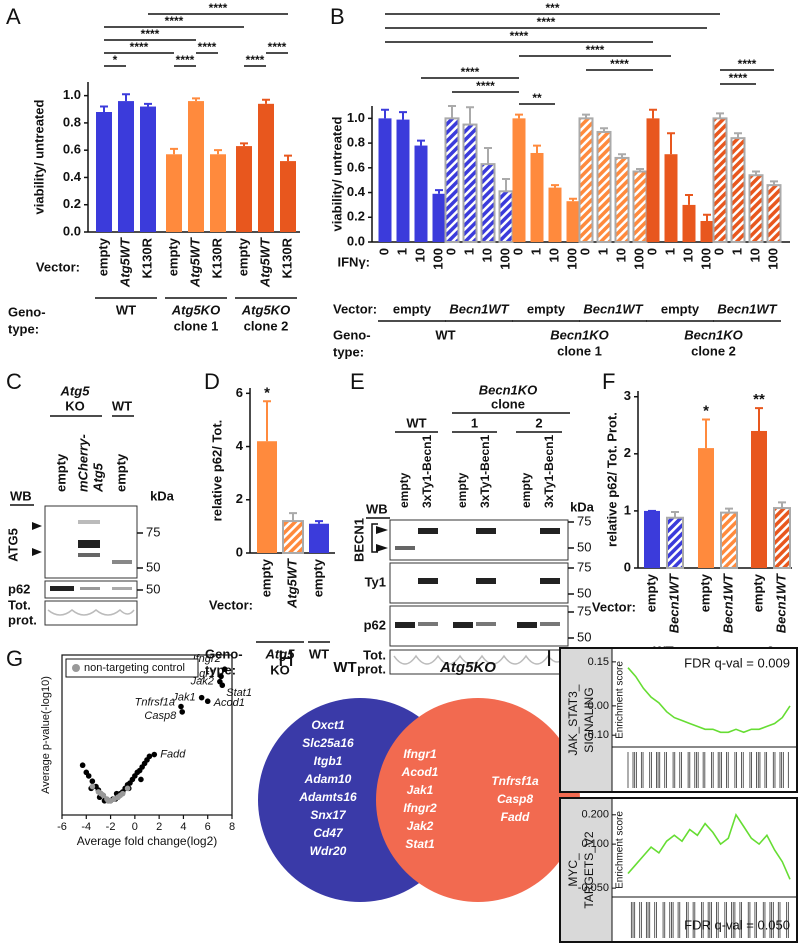 The image size is (800, 945). Describe the element at coordinates (627, 509) in the screenshot. I see `y-tick-label: 1` at that location.